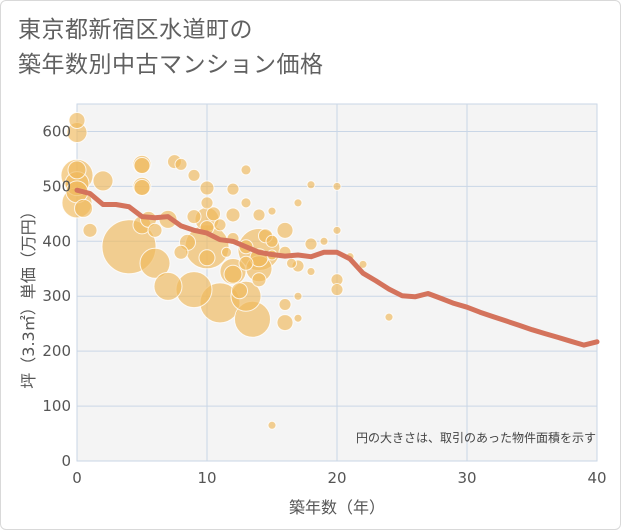 This screenshot has height=530, width=621. I want to click on x-axis-label: 築年数（年）, so click(337, 507).